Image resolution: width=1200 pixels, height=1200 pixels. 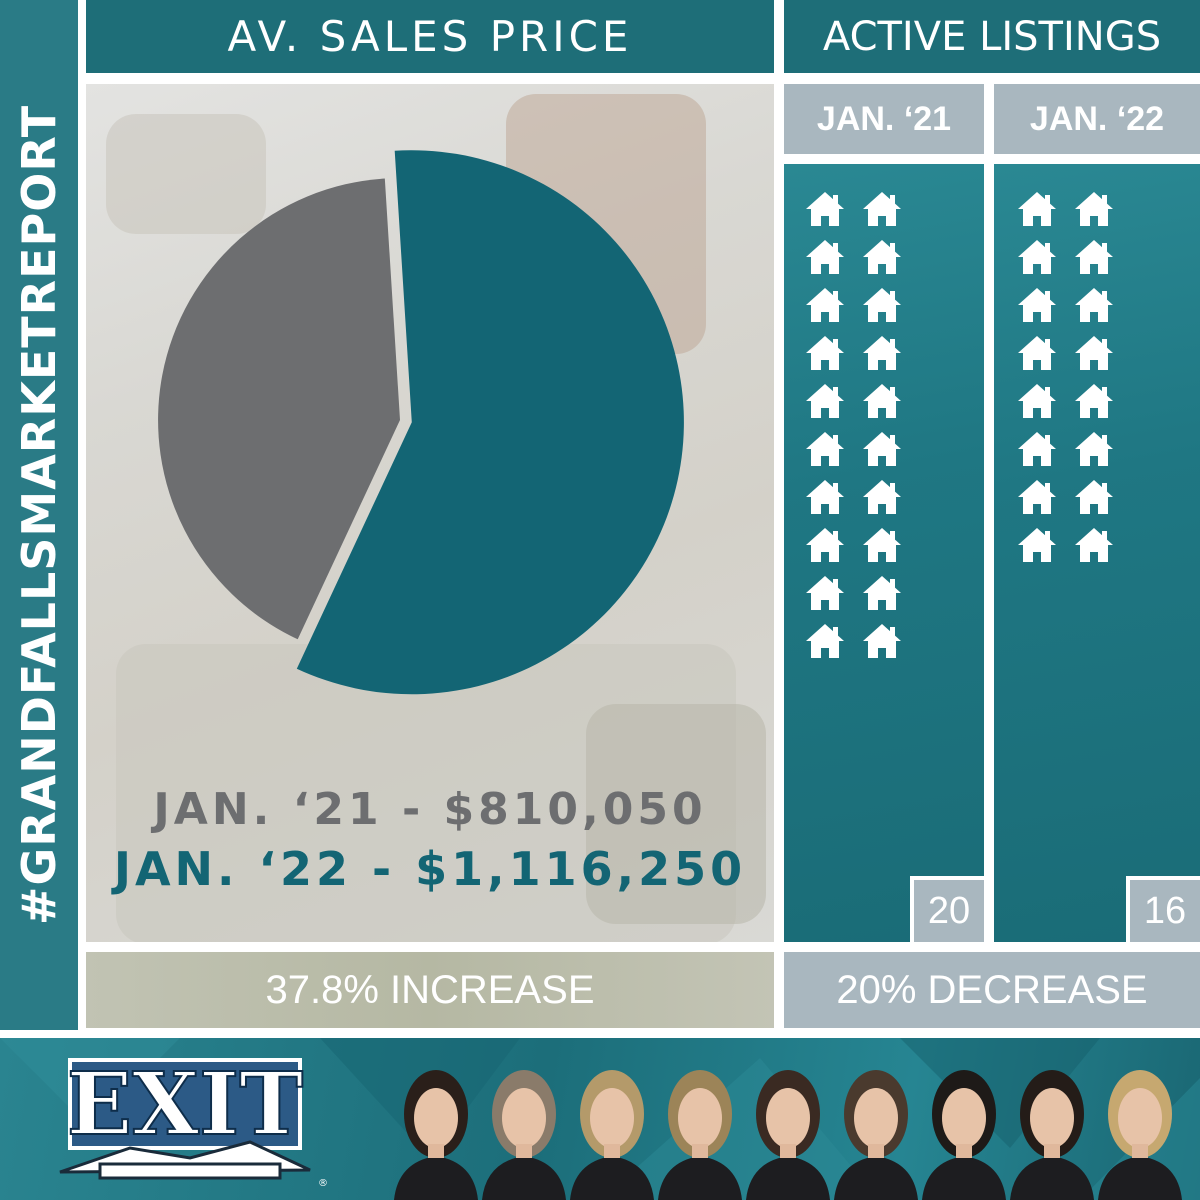 I want to click on branding-band: EXIT ®, so click(x=600, y=1119).